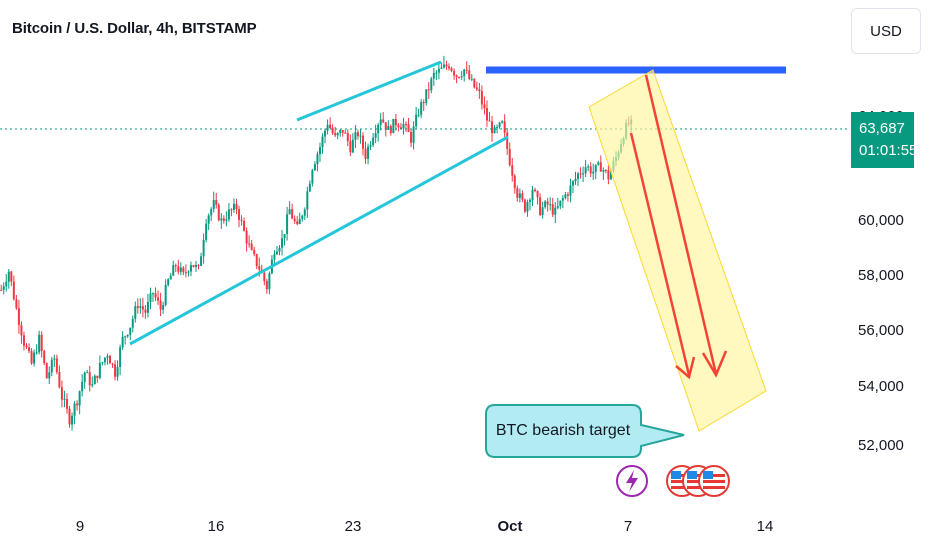  I want to click on upper-trendline, so click(369, 91).